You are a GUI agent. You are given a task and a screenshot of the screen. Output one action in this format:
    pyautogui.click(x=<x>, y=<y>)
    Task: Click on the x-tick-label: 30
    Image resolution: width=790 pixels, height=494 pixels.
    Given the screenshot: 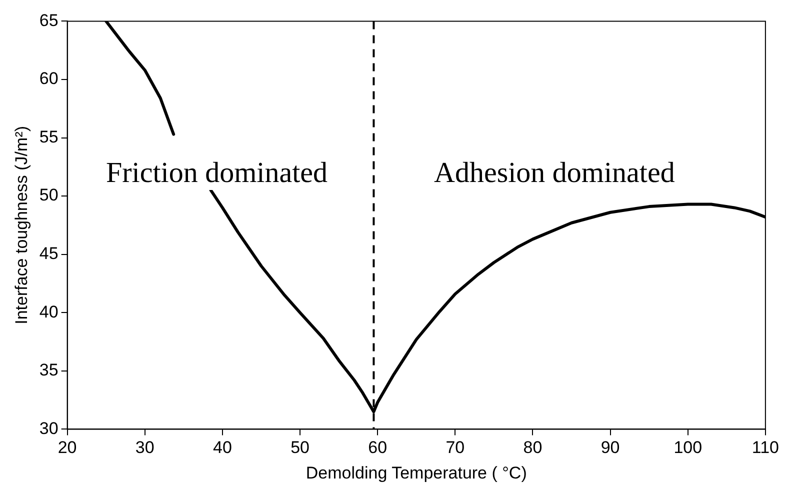 What is the action you would take?
    pyautogui.click(x=144, y=448)
    